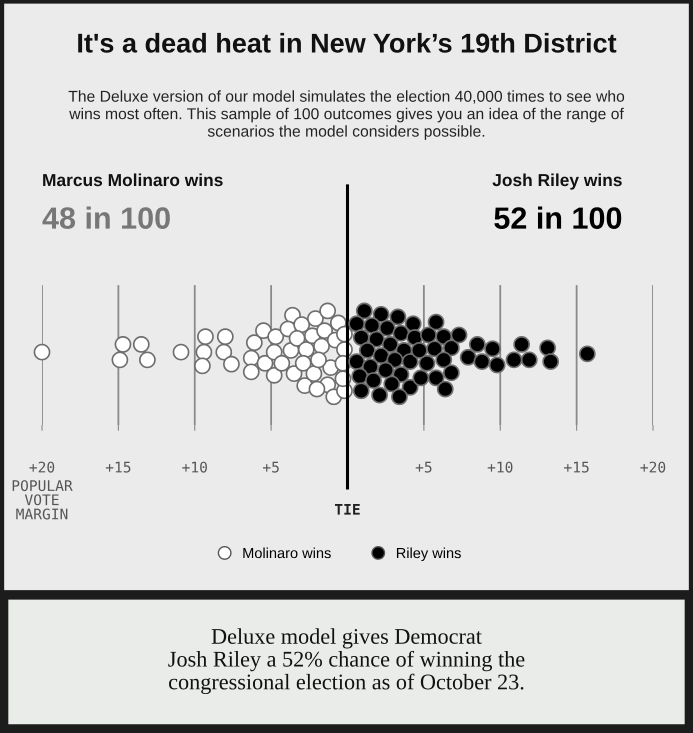 This screenshot has width=693, height=733. What do you see at coordinates (106, 217) in the screenshot?
I see `text: 48 in 100` at bounding box center [106, 217].